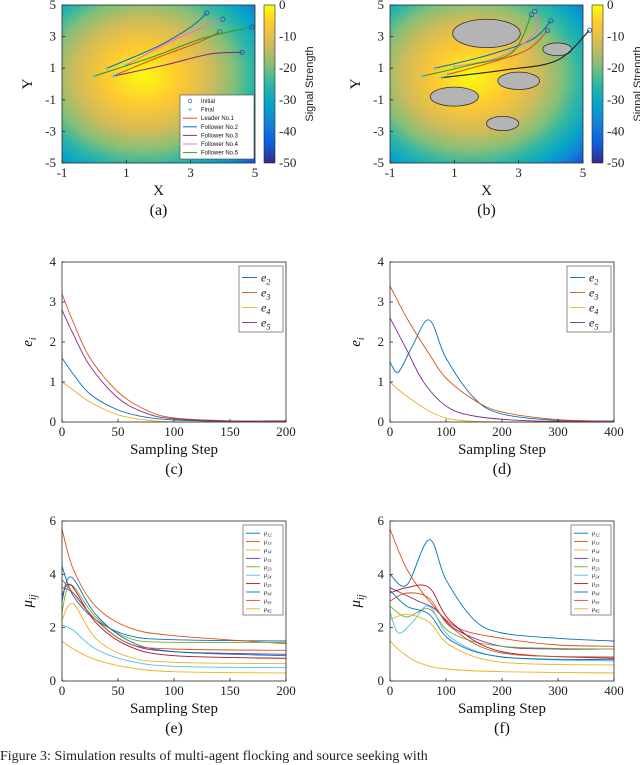 The height and width of the screenshot is (765, 640). I want to click on subplot-label: (e), so click(174, 728).